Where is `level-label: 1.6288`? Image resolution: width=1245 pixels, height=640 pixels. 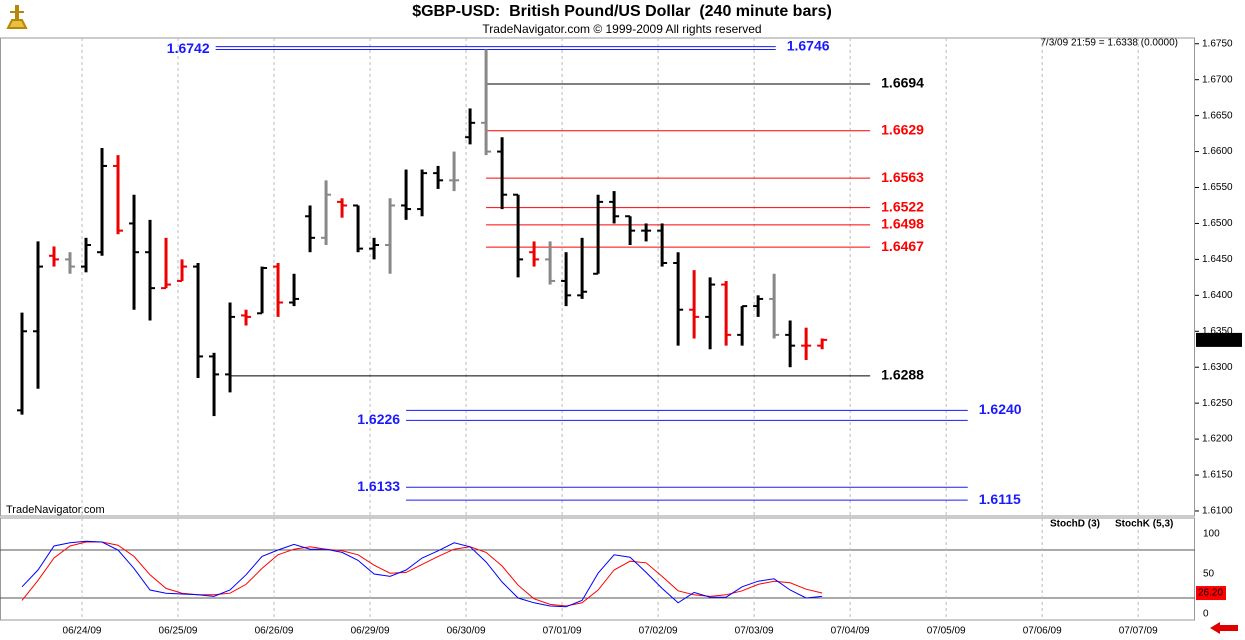
level-label: 1.6288 is located at coordinates (902, 375).